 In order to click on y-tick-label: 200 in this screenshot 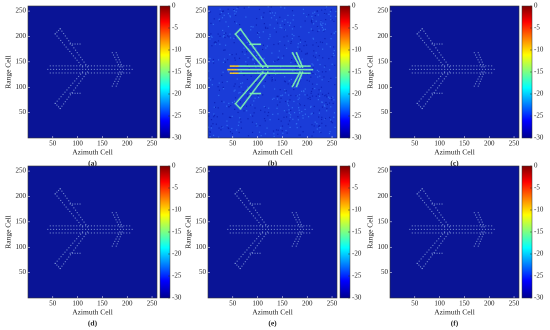, I will do `click(201, 196)`.